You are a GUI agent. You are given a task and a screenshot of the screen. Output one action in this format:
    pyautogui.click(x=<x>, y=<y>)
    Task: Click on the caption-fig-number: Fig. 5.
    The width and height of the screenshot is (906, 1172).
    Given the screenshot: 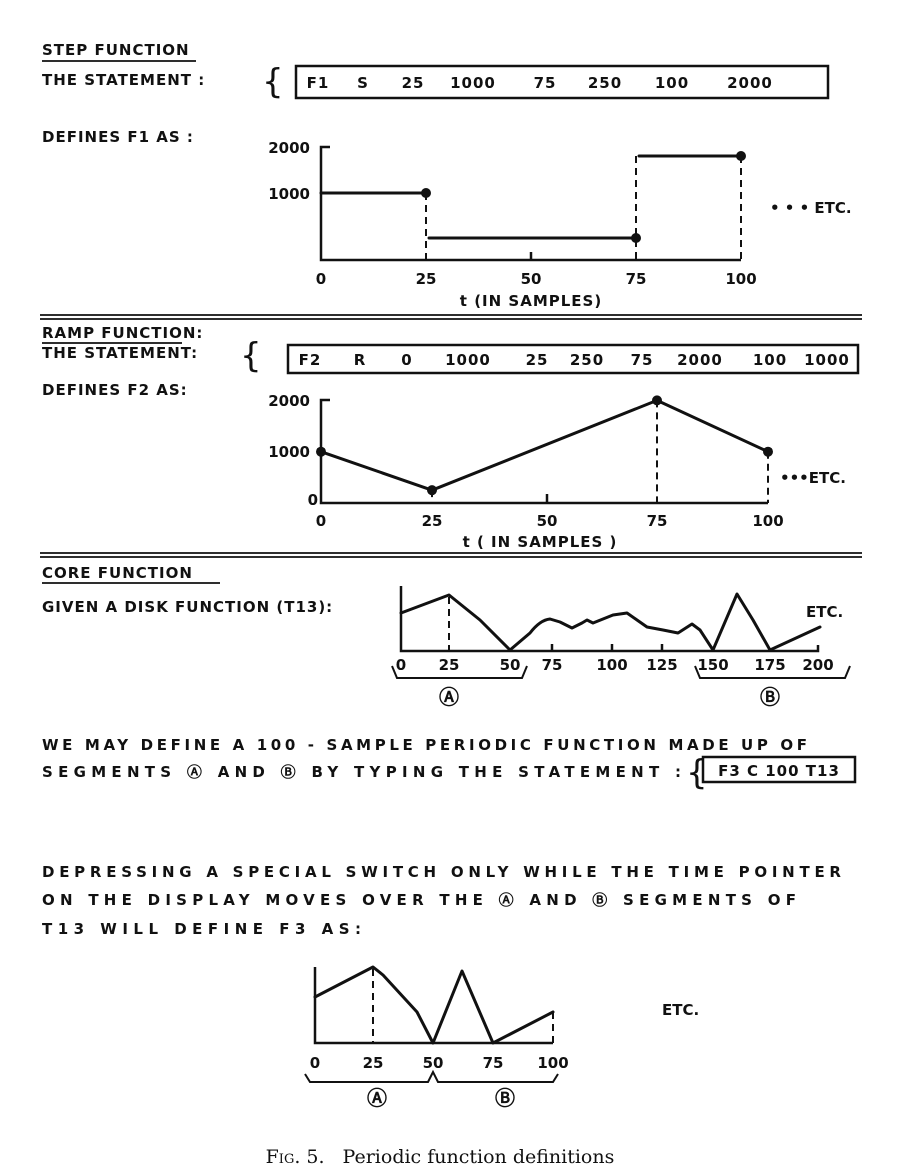 What is the action you would take?
    pyautogui.click(x=295, y=1157)
    